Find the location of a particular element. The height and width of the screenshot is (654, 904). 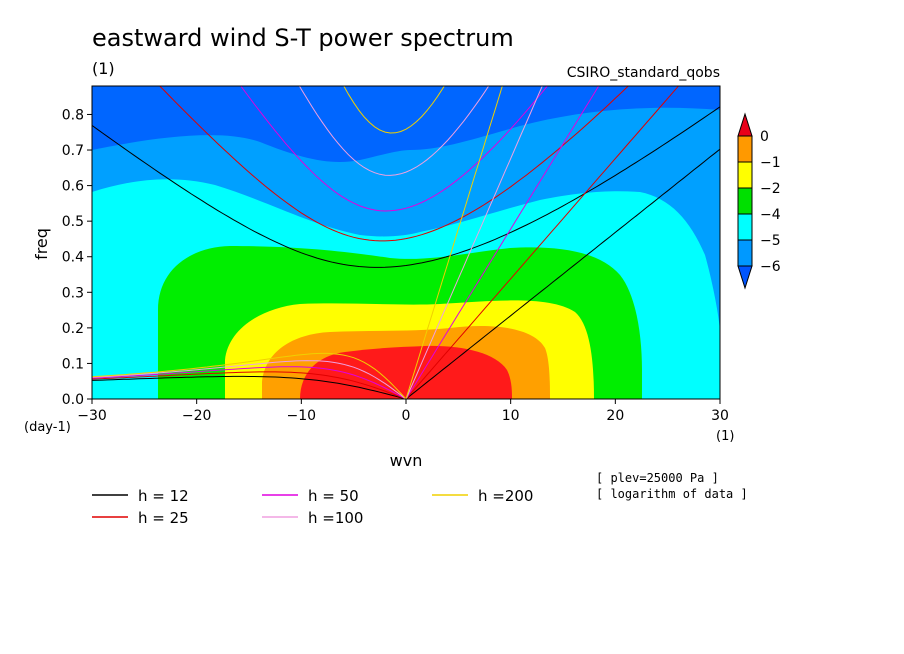

y-tick-label: 0.4 is located at coordinates (73, 258).